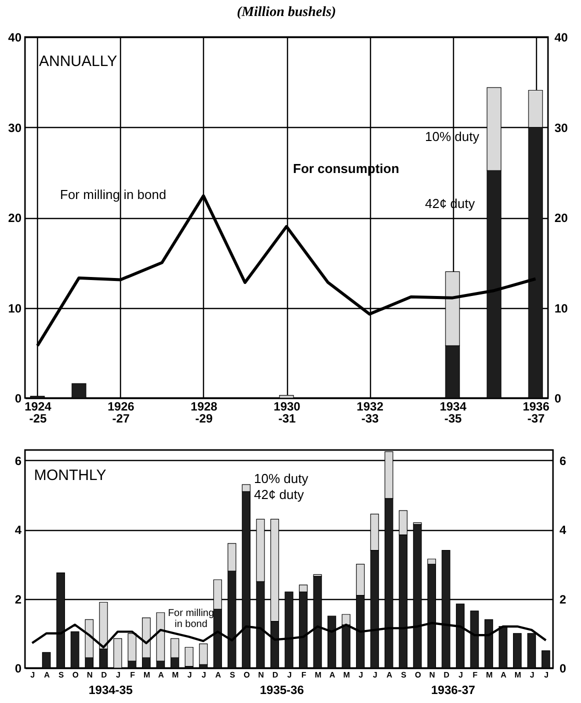 The width and height of the screenshot is (581, 703). What do you see at coordinates (191, 619) in the screenshot?
I see `series-label: For milling in bond` at bounding box center [191, 619].